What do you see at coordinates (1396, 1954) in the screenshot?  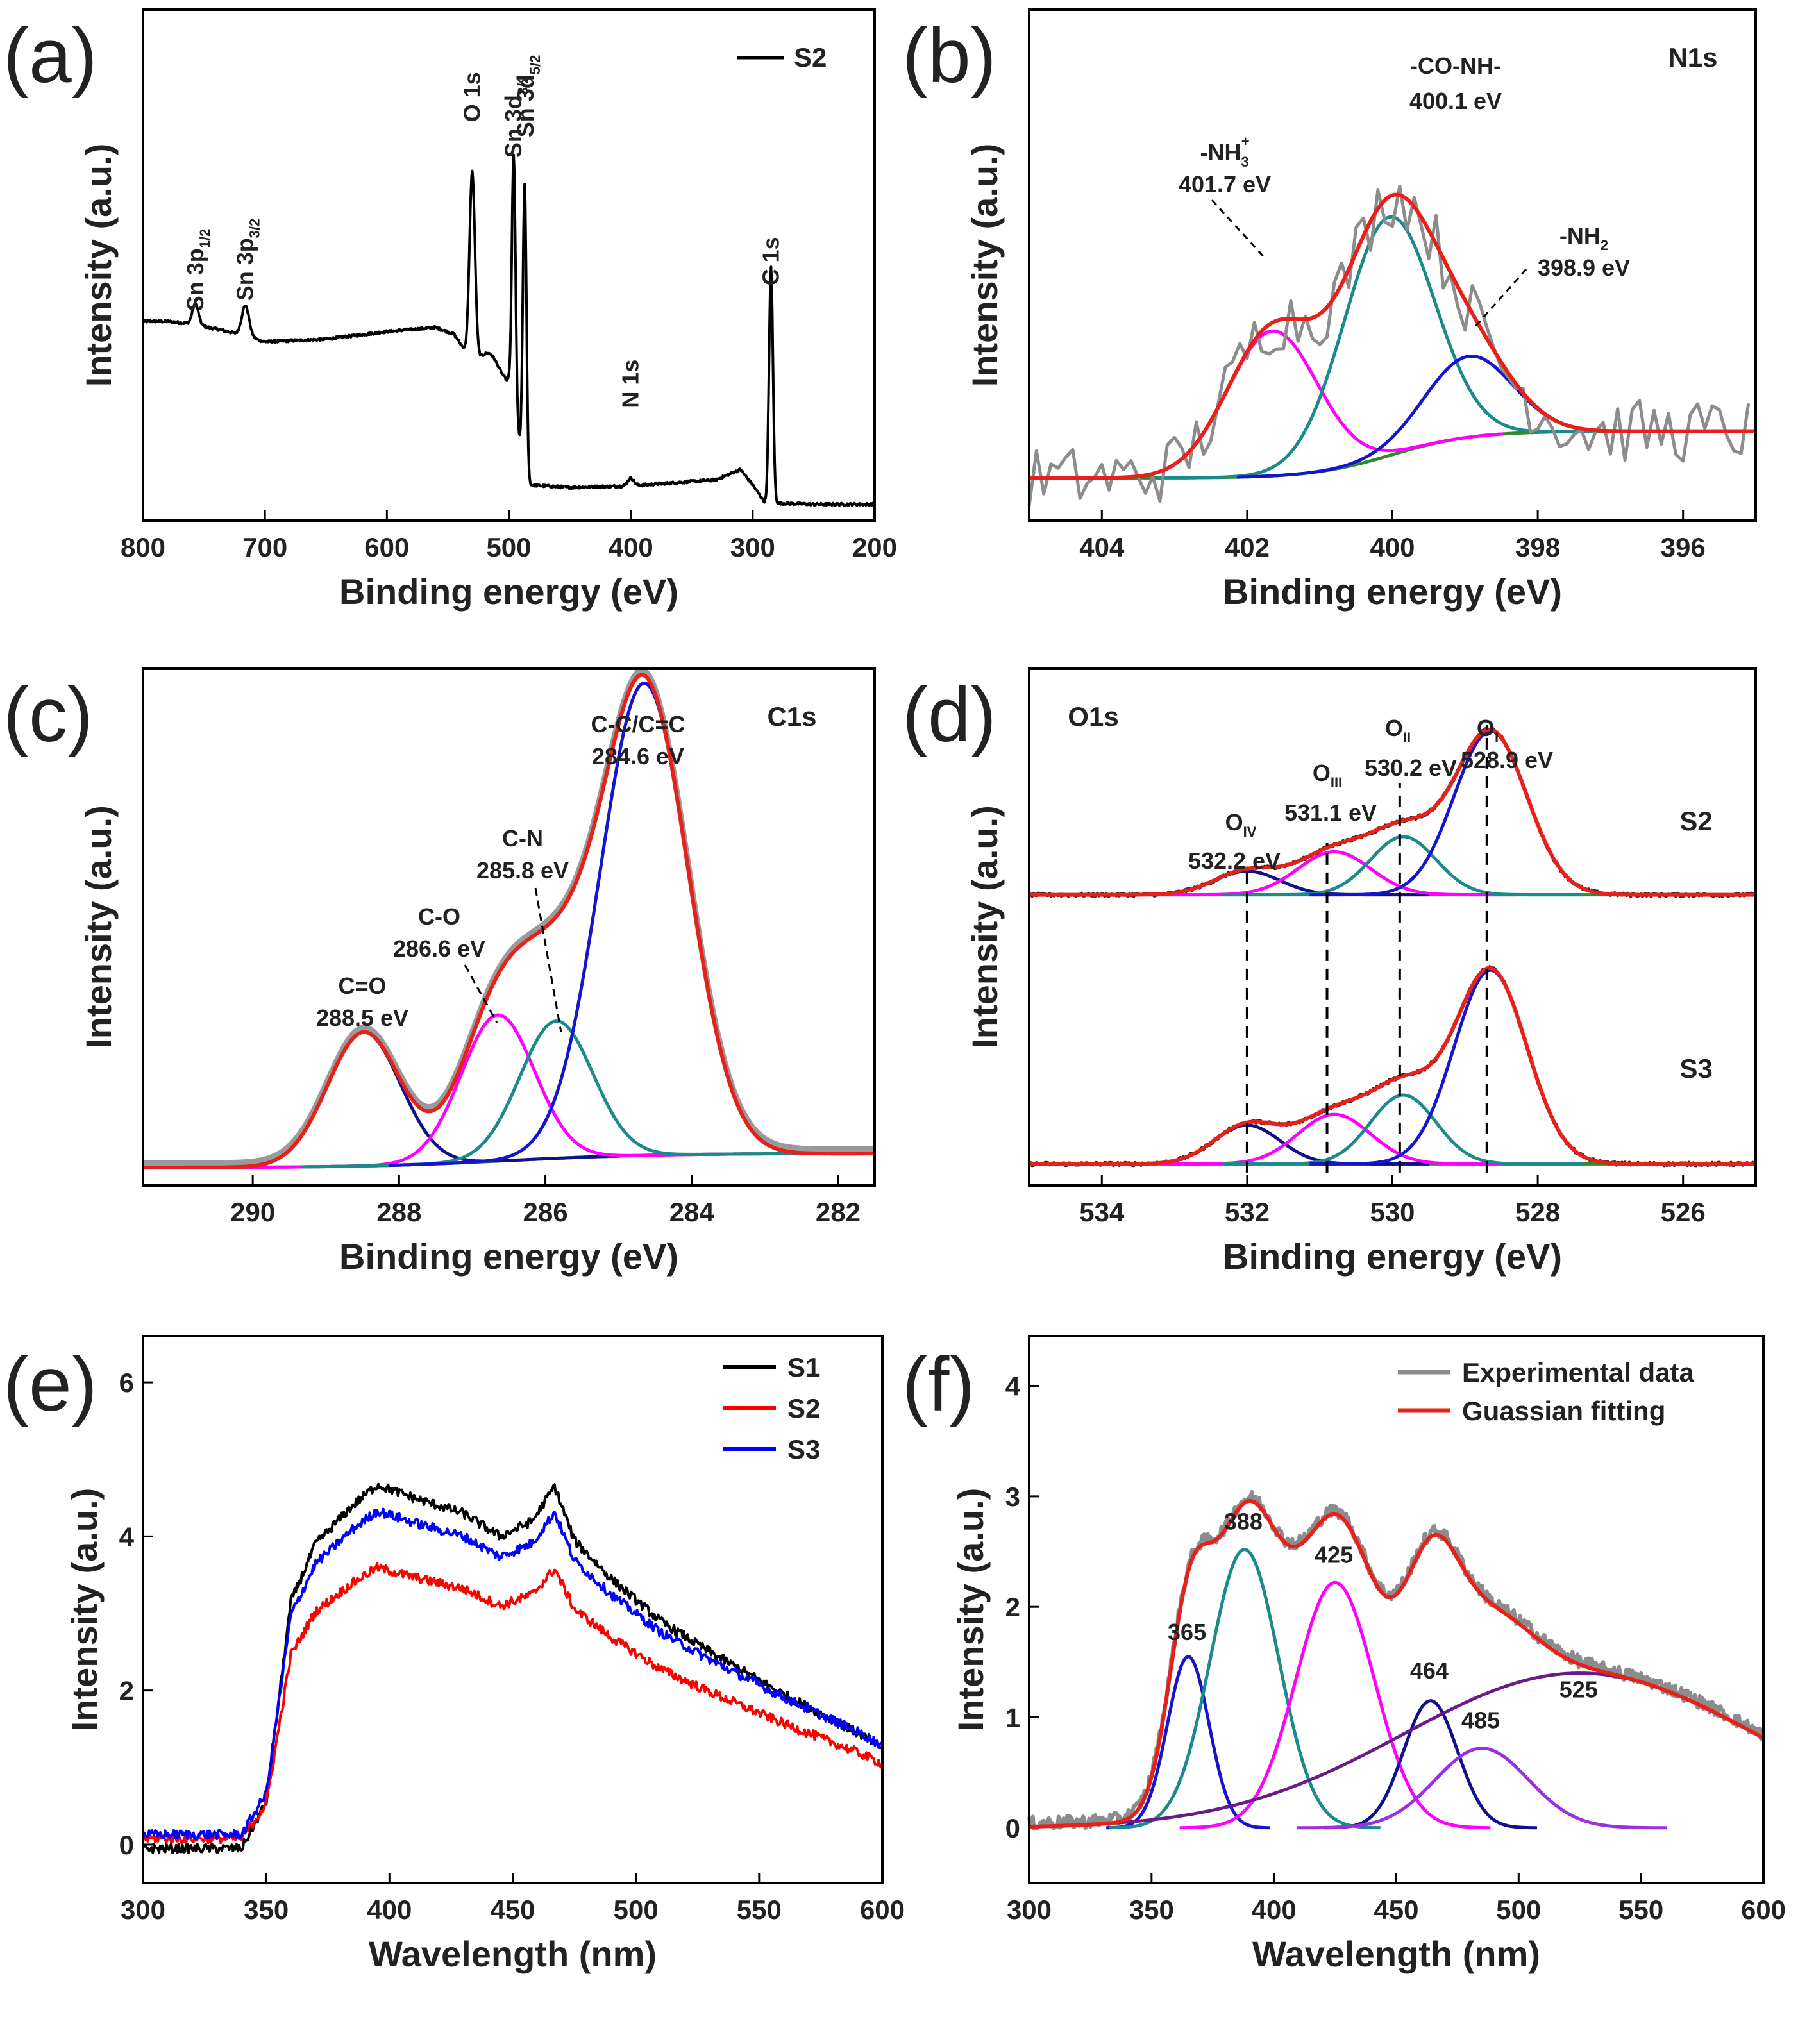 I see `x-axis-label-f: Wavelength (nm)` at bounding box center [1396, 1954].